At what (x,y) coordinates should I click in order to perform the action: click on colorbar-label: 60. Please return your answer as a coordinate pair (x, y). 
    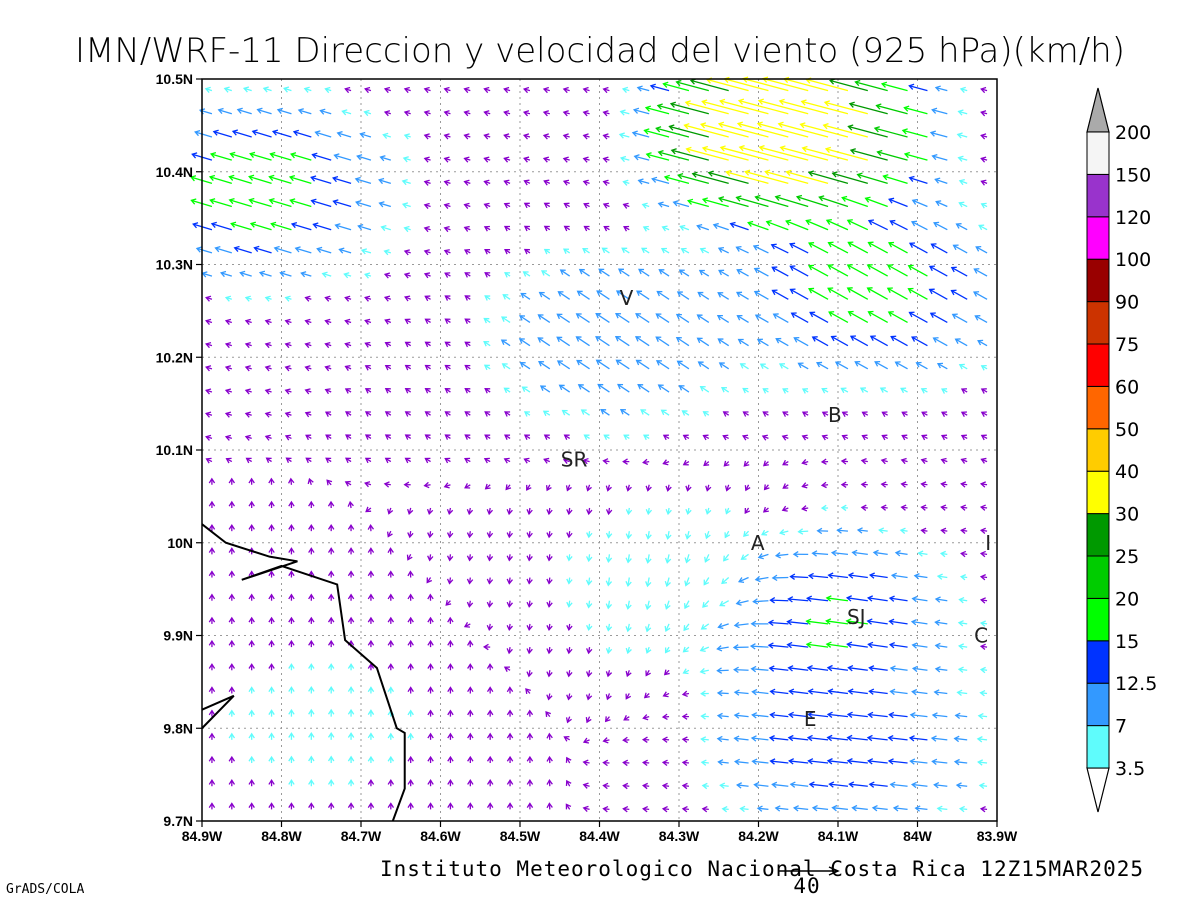
    Looking at the image, I should click on (1127, 387).